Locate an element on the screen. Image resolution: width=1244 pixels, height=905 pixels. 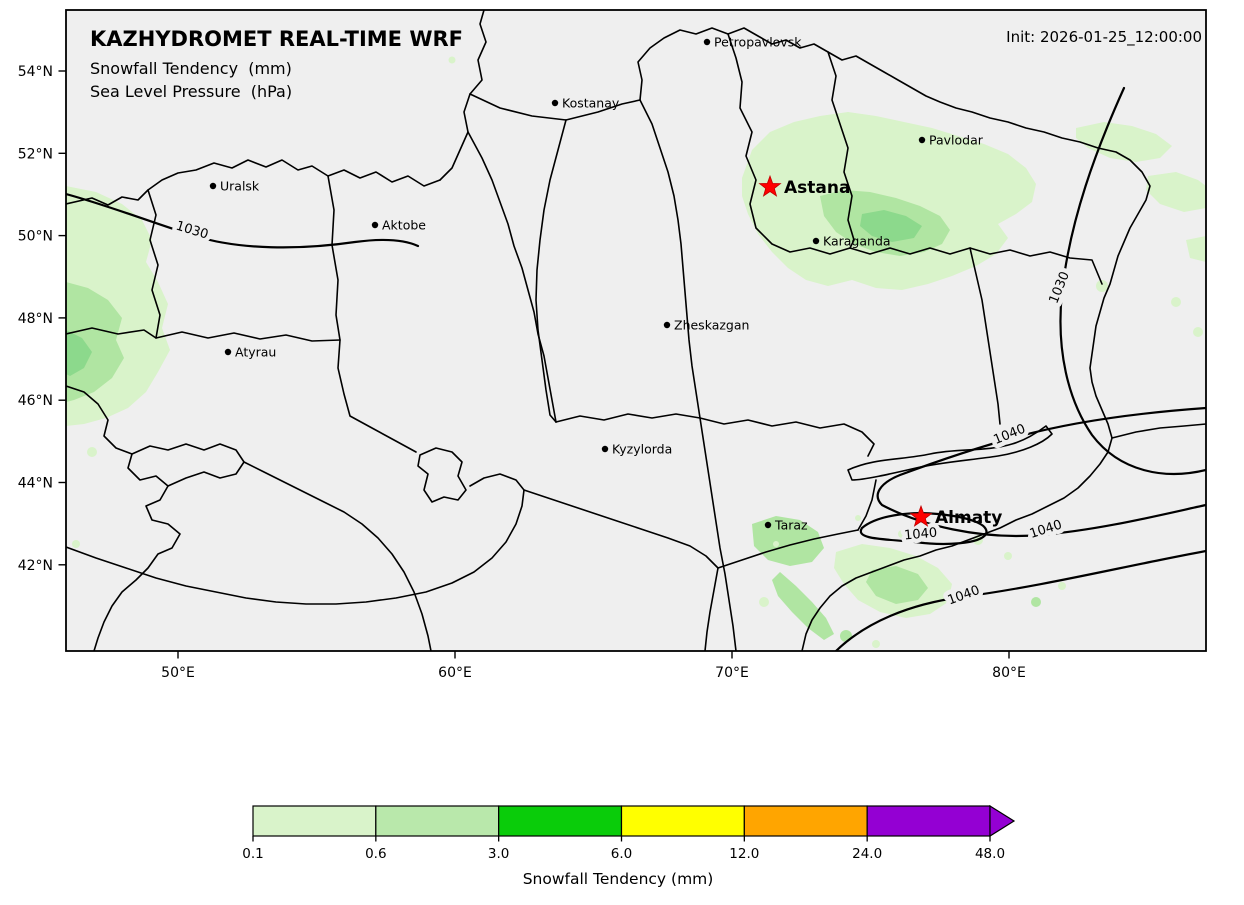
city-marker-taraz: Taraz is located at coordinates (786, 525).